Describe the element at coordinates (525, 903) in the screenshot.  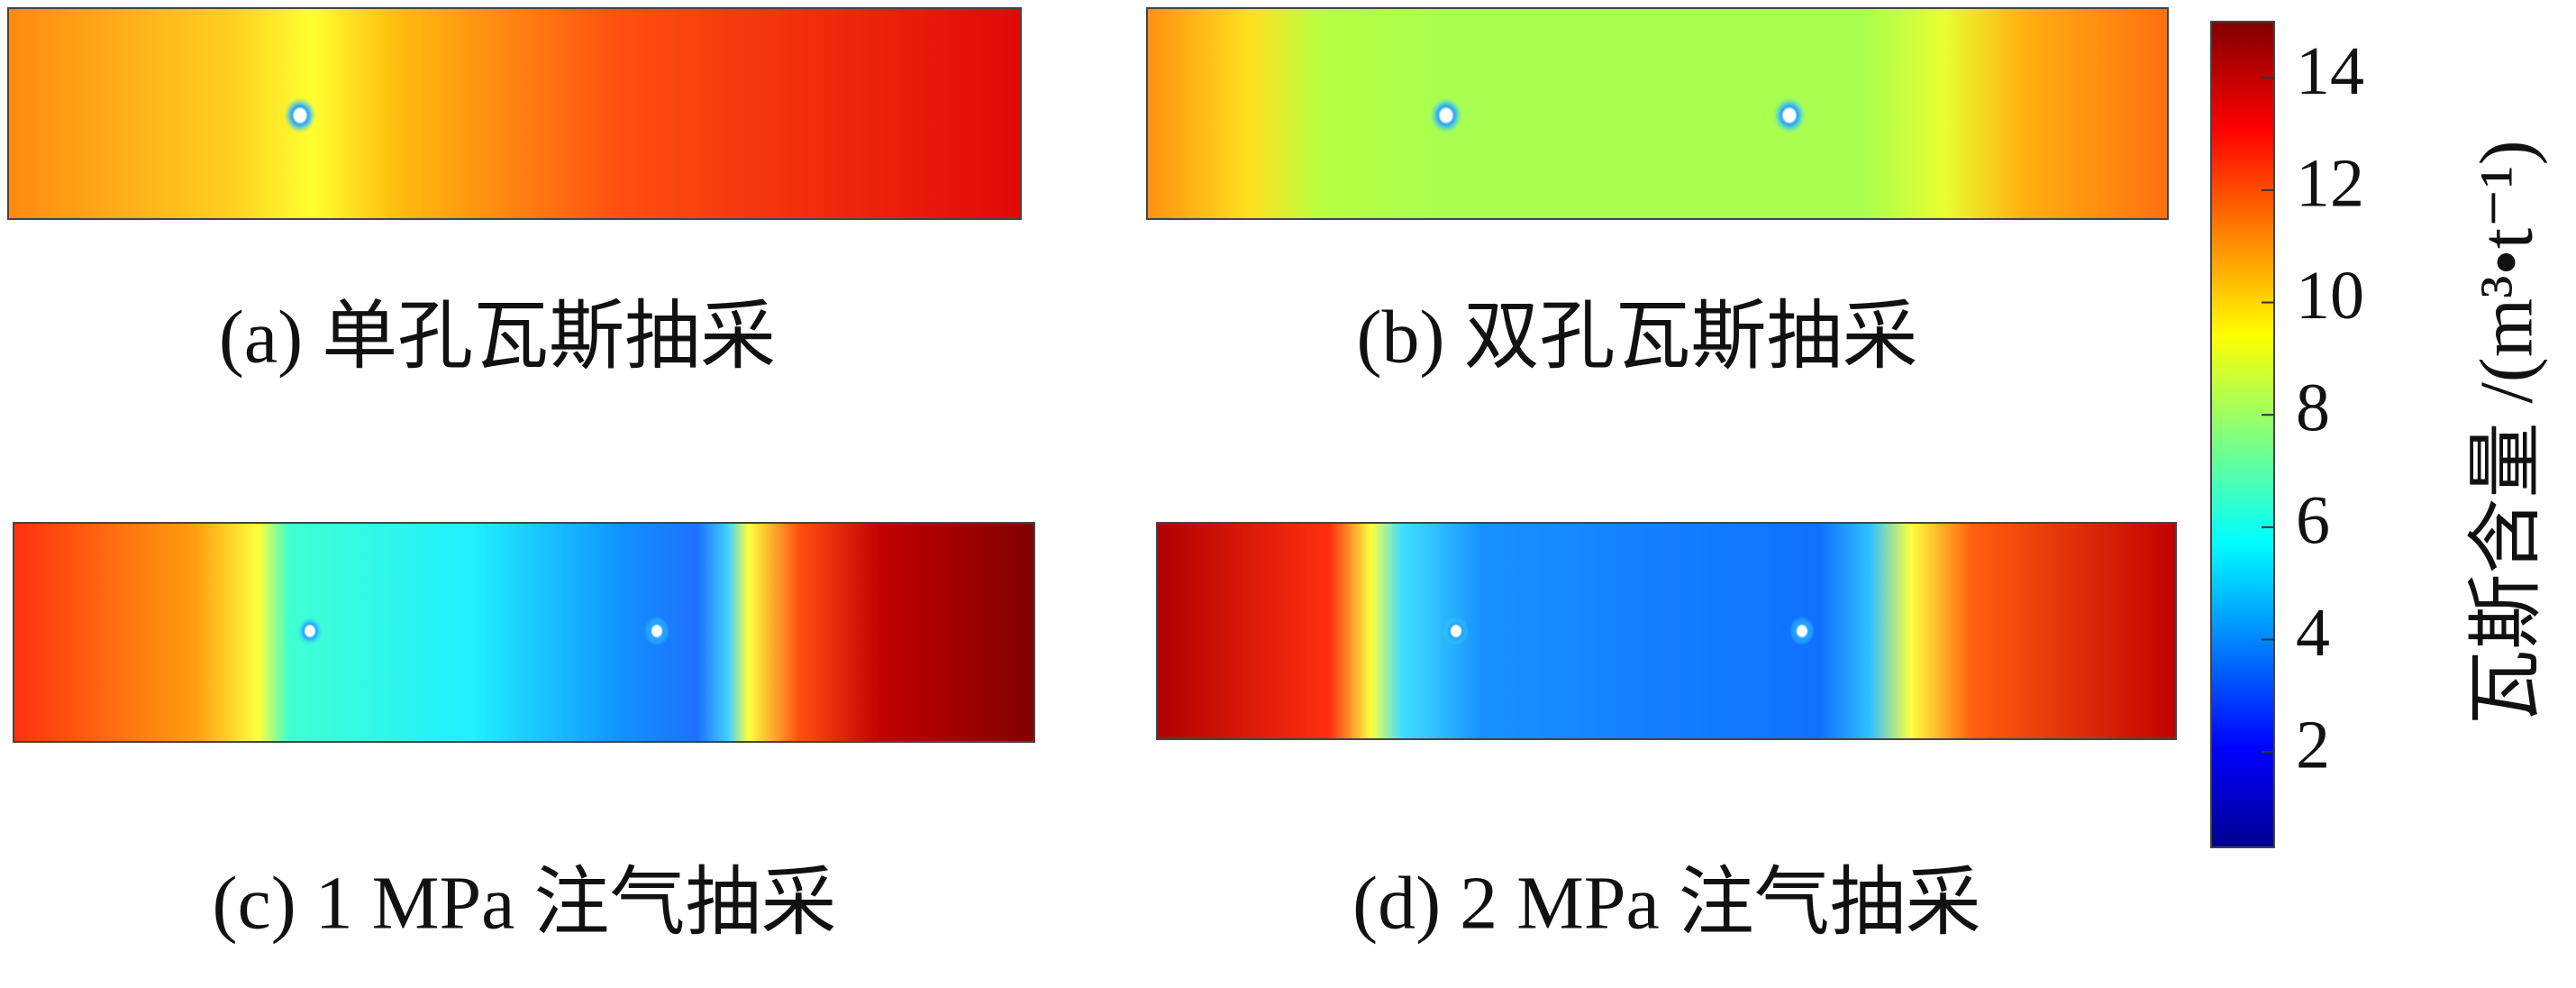
I see `caption: (c) 1 MPa 注气抽采` at that location.